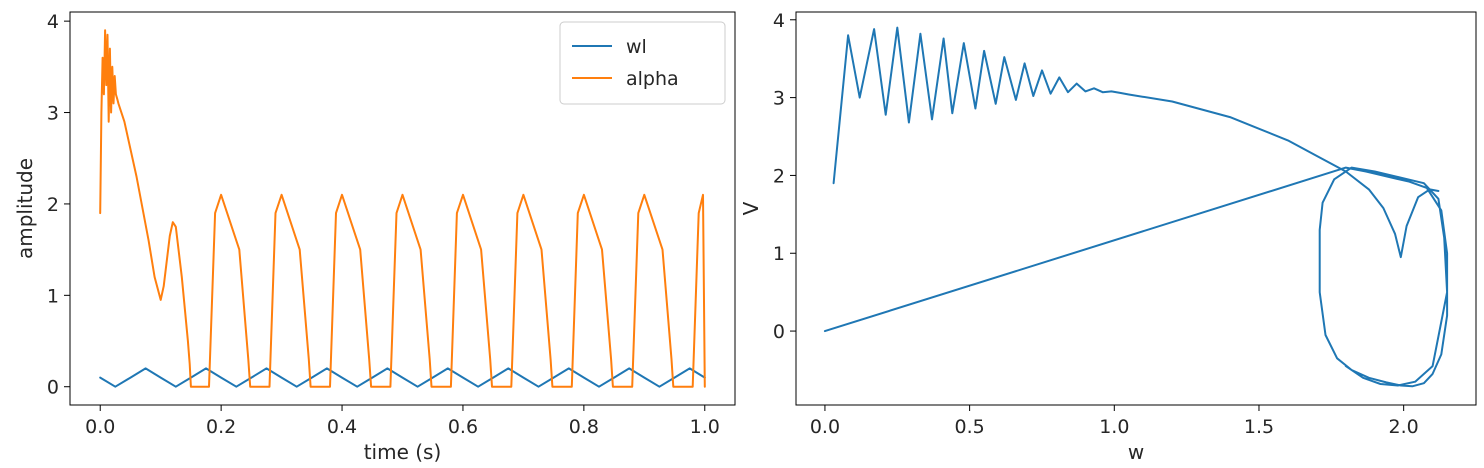  What do you see at coordinates (1136, 452) in the screenshot?
I see `x-axis-label: w` at bounding box center [1136, 452].